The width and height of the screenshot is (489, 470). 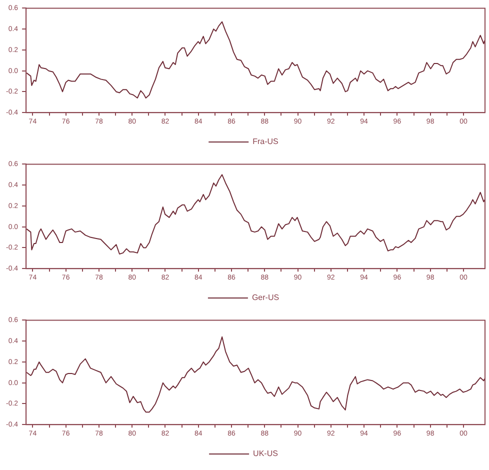 I want to click on legend-label: Ger-US, so click(x=266, y=297).